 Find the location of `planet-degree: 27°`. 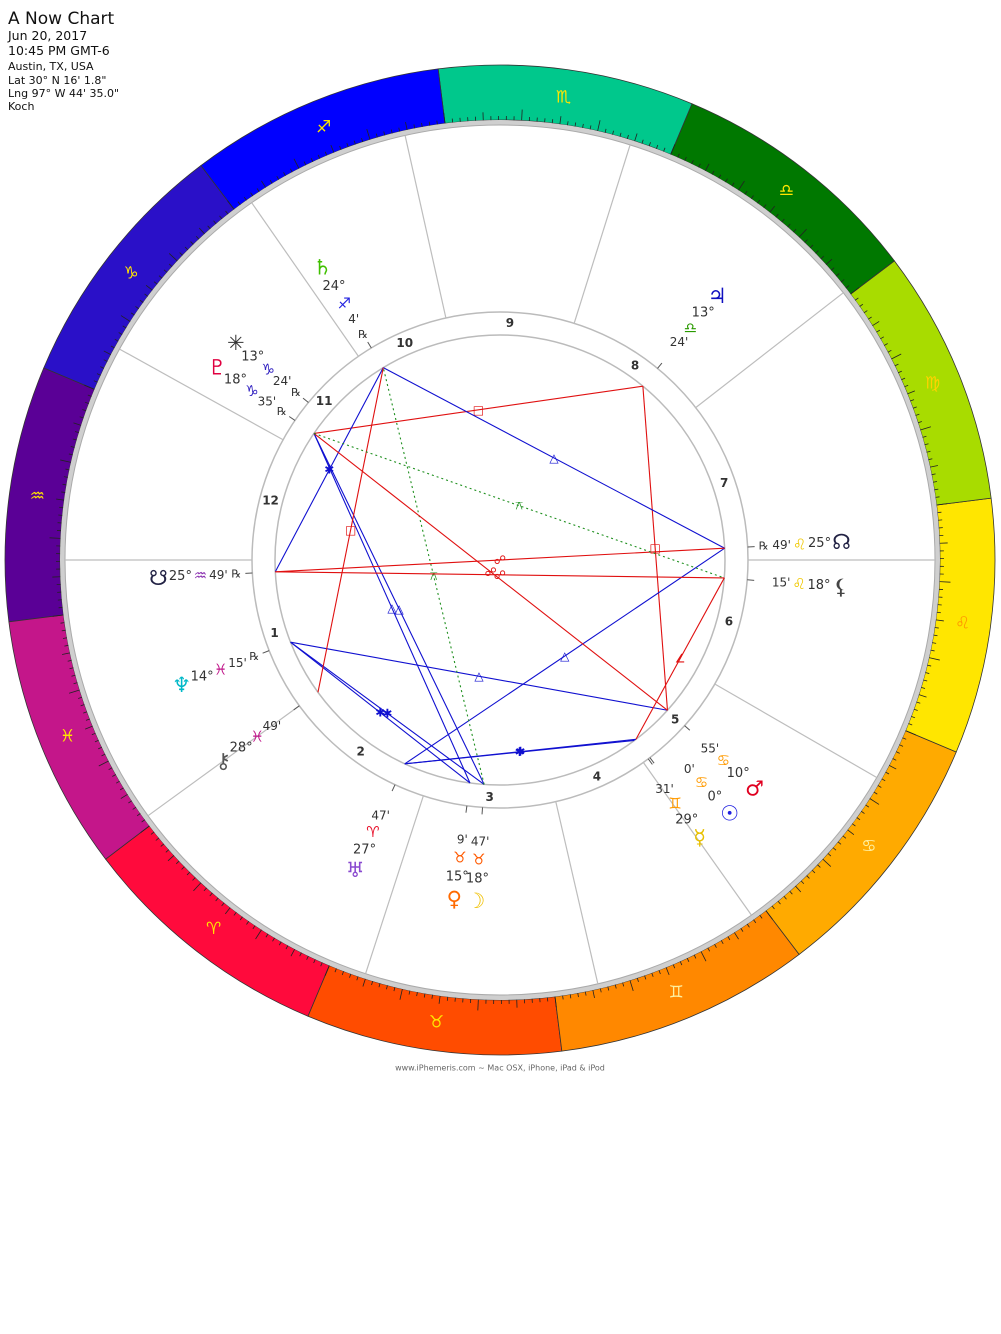

planet-degree: 27° is located at coordinates (364, 849).